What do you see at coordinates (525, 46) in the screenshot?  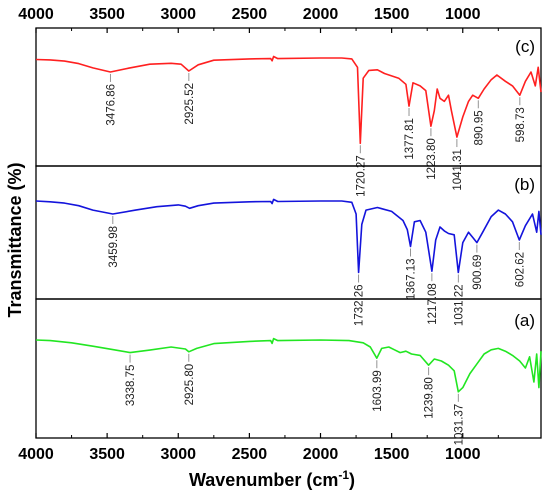 I see `panel-label: (c)` at bounding box center [525, 46].